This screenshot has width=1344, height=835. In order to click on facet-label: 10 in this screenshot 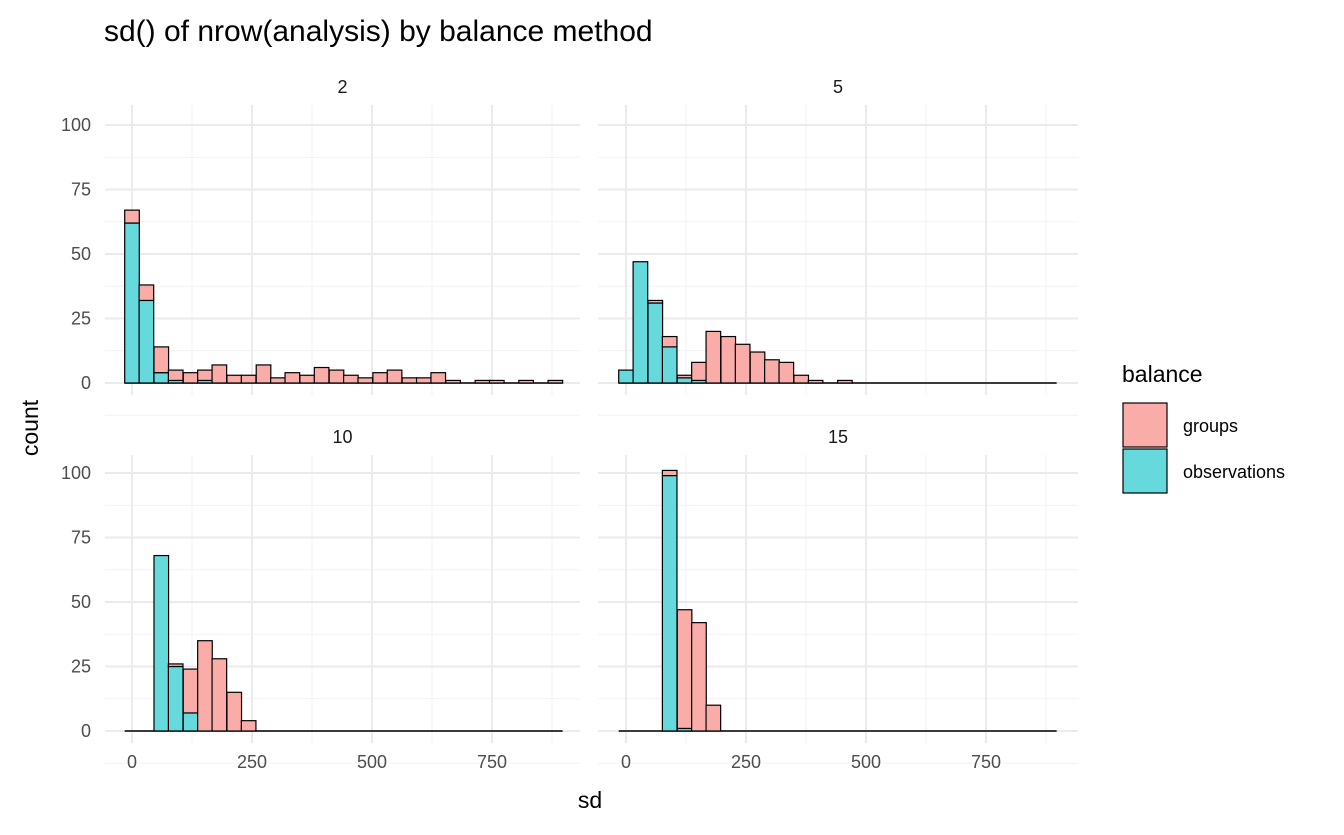, I will do `click(342, 437)`.